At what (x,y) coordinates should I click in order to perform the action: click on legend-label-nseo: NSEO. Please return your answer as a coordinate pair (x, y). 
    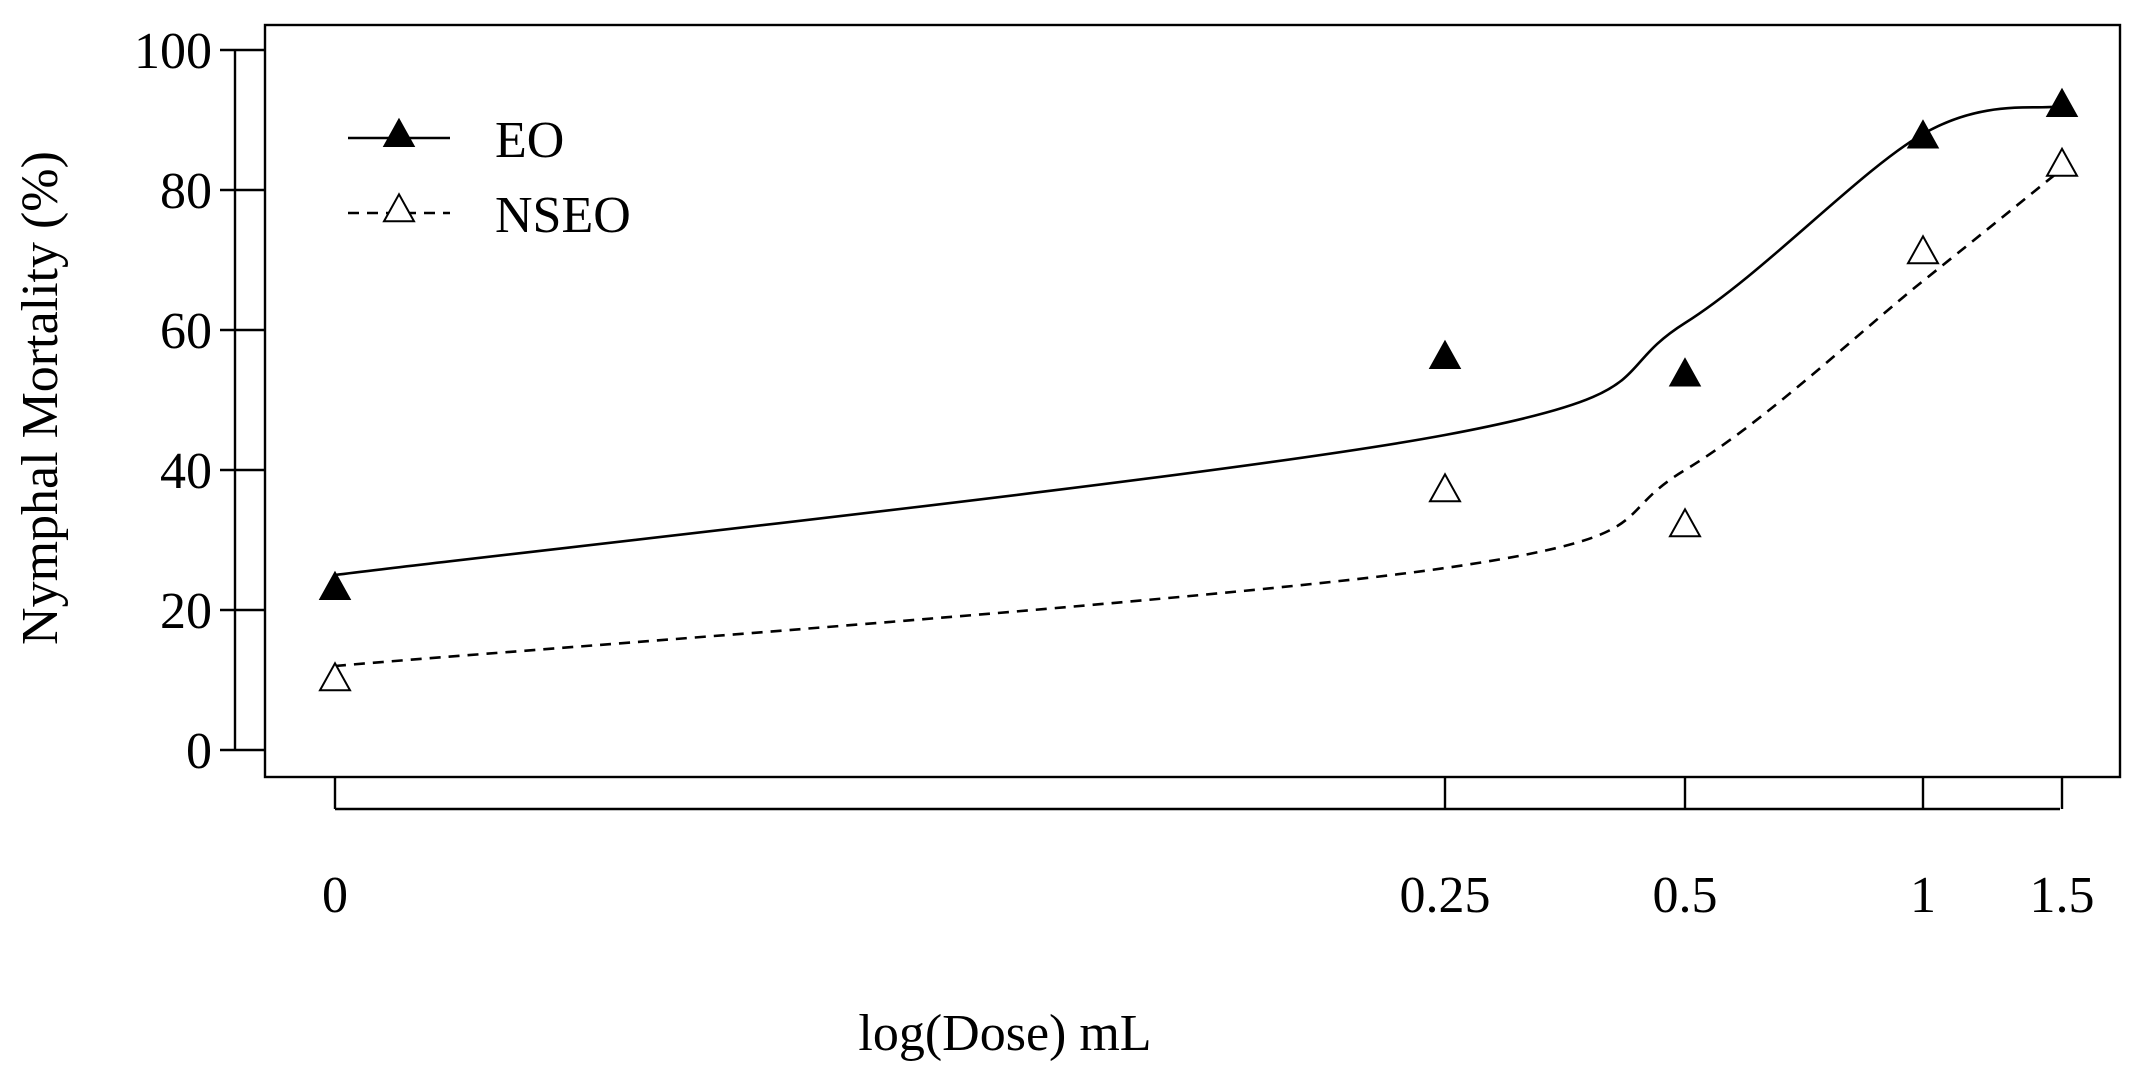
    Looking at the image, I should click on (563, 215).